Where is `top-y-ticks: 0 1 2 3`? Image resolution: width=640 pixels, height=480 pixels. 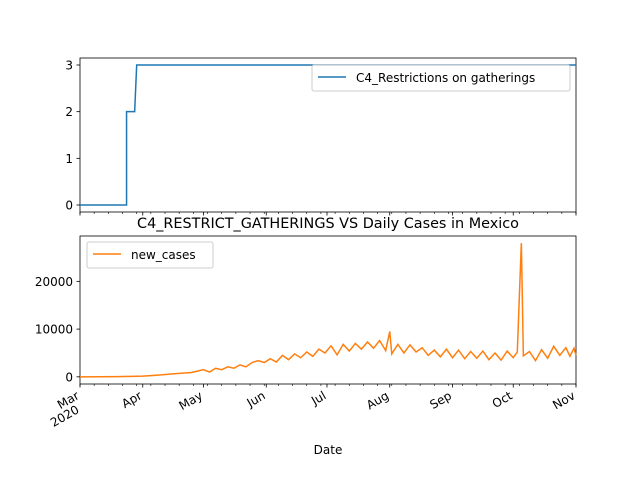
top-y-ticks: 0 1 2 3 is located at coordinates (72, 136).